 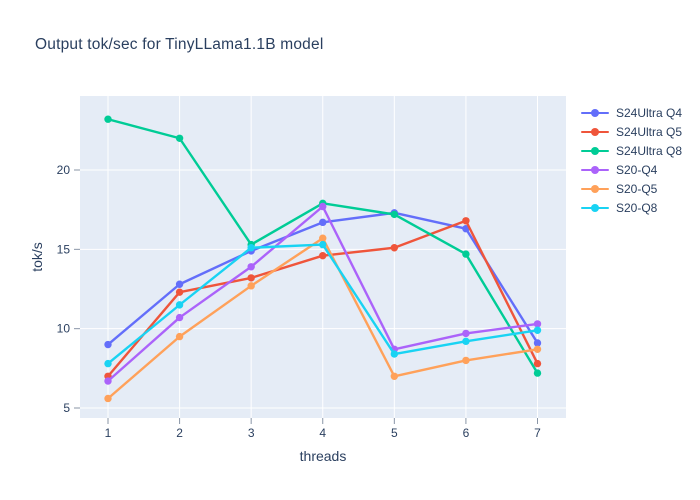 What do you see at coordinates (637, 207) in the screenshot?
I see `legend-label: S20-Q8` at bounding box center [637, 207].